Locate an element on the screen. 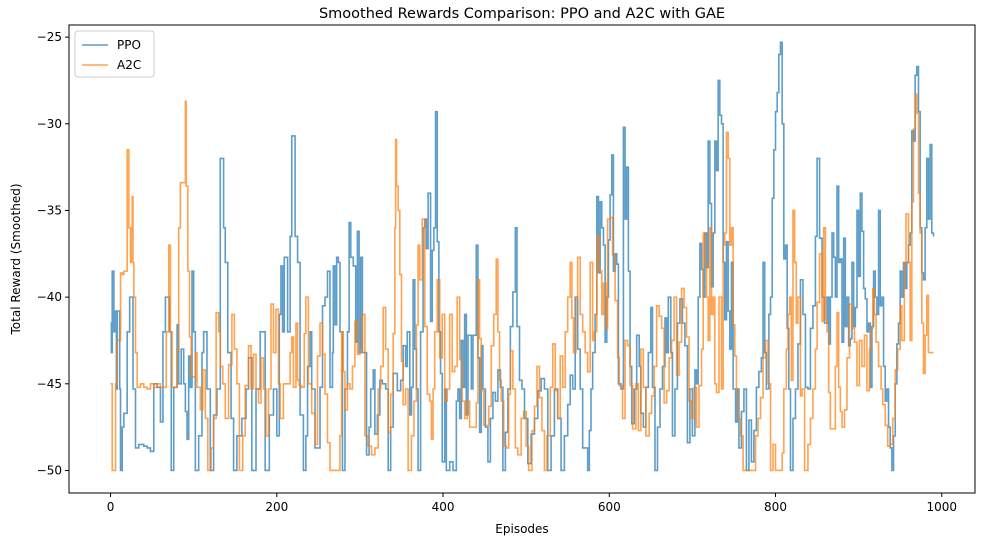 Image resolution: width=1008 pixels, height=547 pixels. y-tick-label: −25 is located at coordinates (49, 37).